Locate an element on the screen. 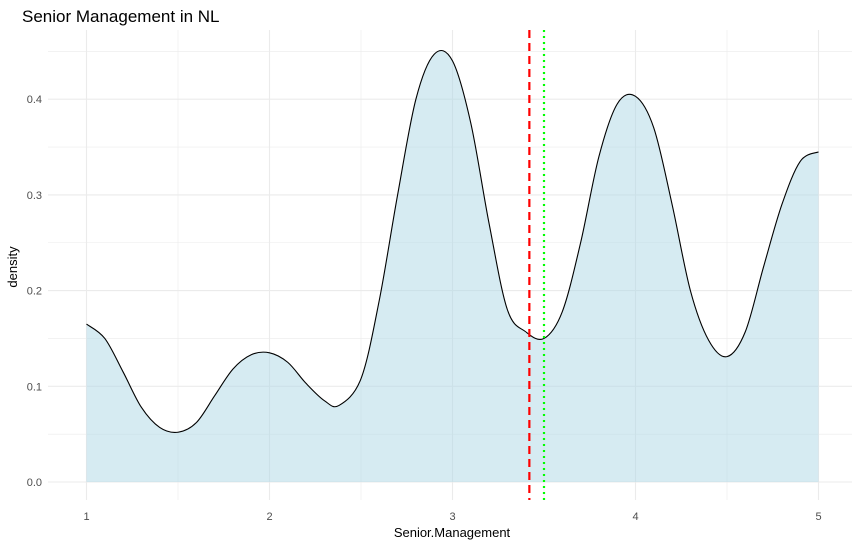 This screenshot has height=547, width=862. reference-lines is located at coordinates (537, 265).